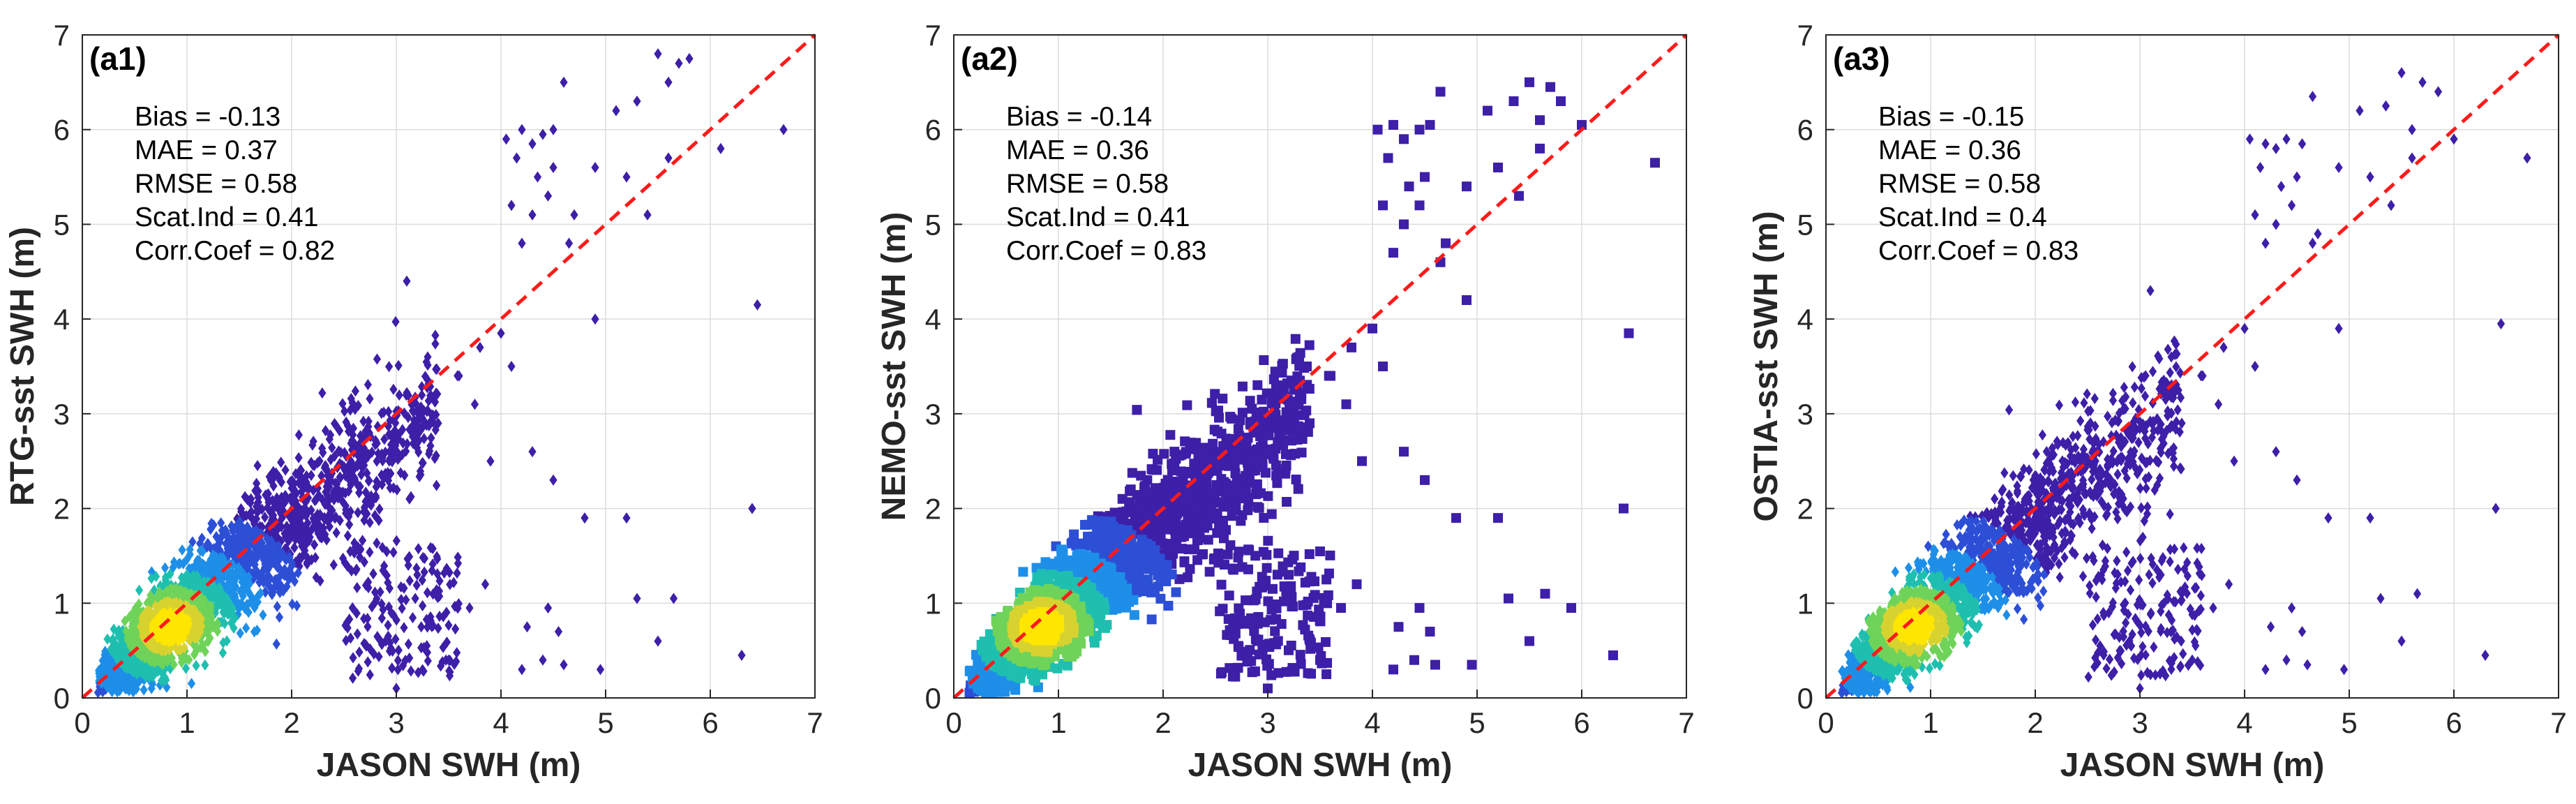 The height and width of the screenshot is (804, 2576). I want to click on stat-line: Scat.Ind = 0.41, so click(226, 217).